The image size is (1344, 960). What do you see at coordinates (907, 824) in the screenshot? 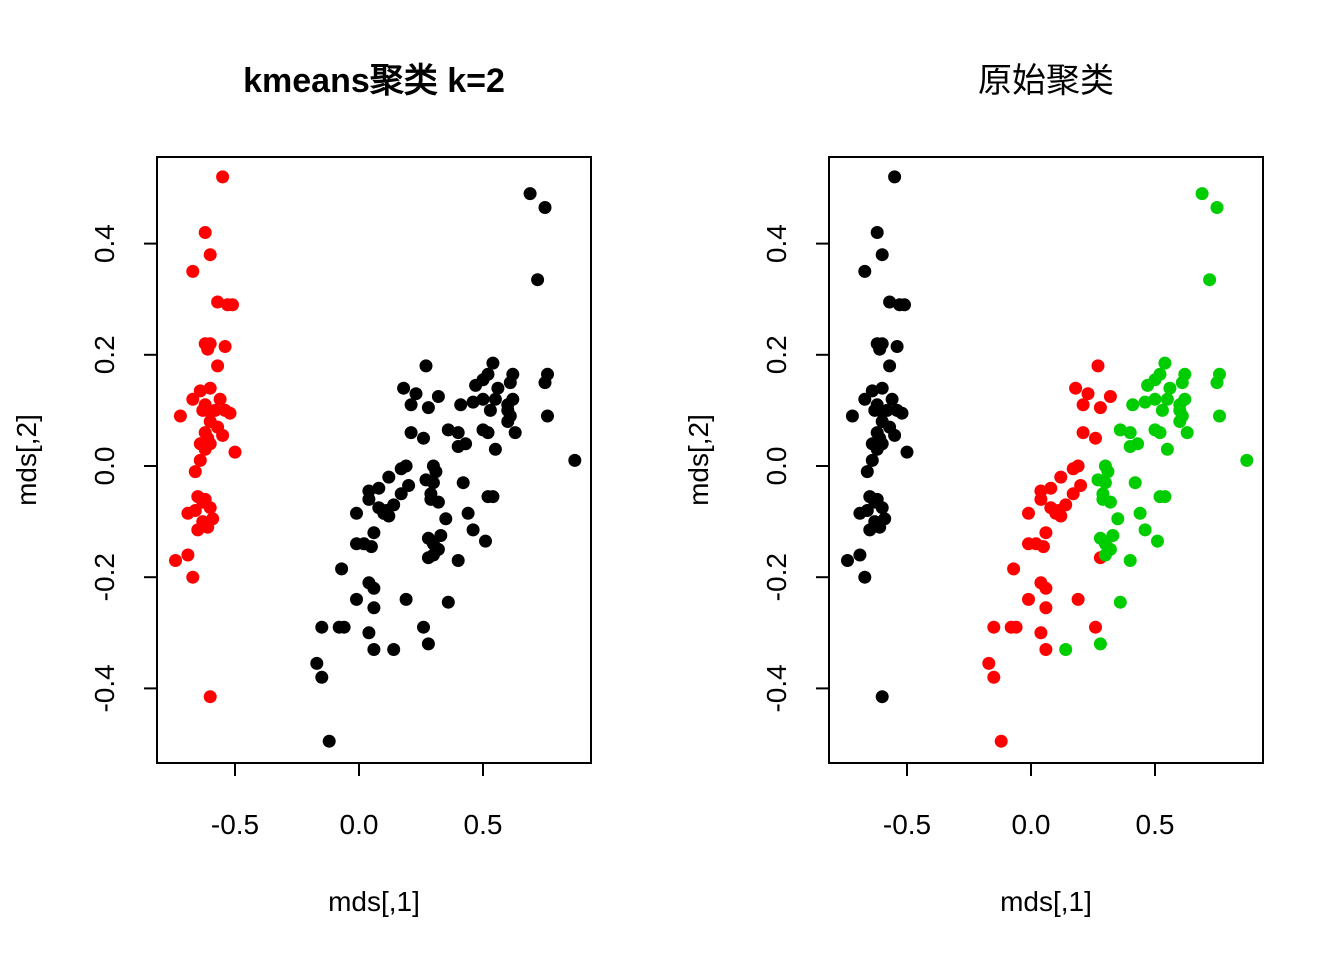
I see `x-tick-label: -0.5` at bounding box center [907, 824].